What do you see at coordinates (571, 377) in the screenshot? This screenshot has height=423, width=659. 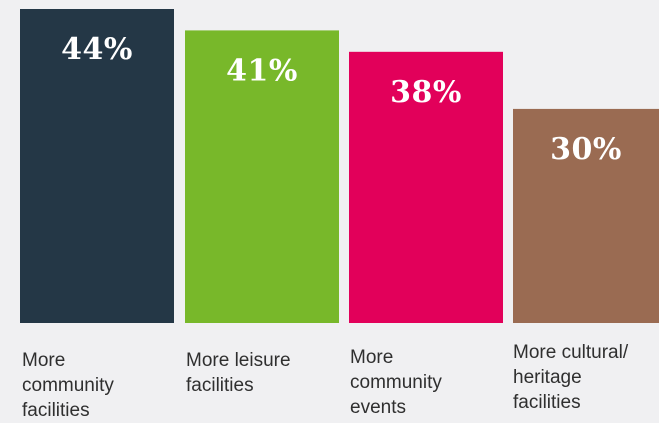 I see `category-label-cultural-heritage-facilities: More cultural/ heritage facilities` at bounding box center [571, 377].